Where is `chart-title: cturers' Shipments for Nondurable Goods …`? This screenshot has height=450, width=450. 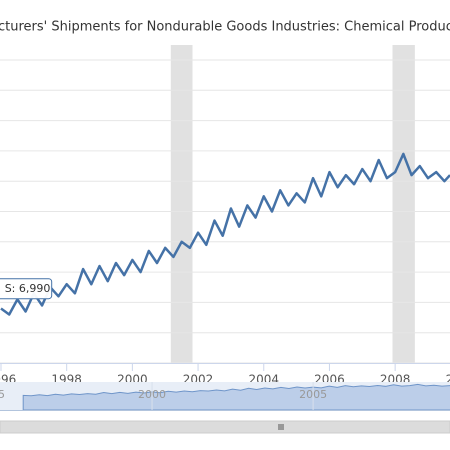
chart-title: cturers' Shipments for Nondurable Goods … is located at coordinates (225, 27).